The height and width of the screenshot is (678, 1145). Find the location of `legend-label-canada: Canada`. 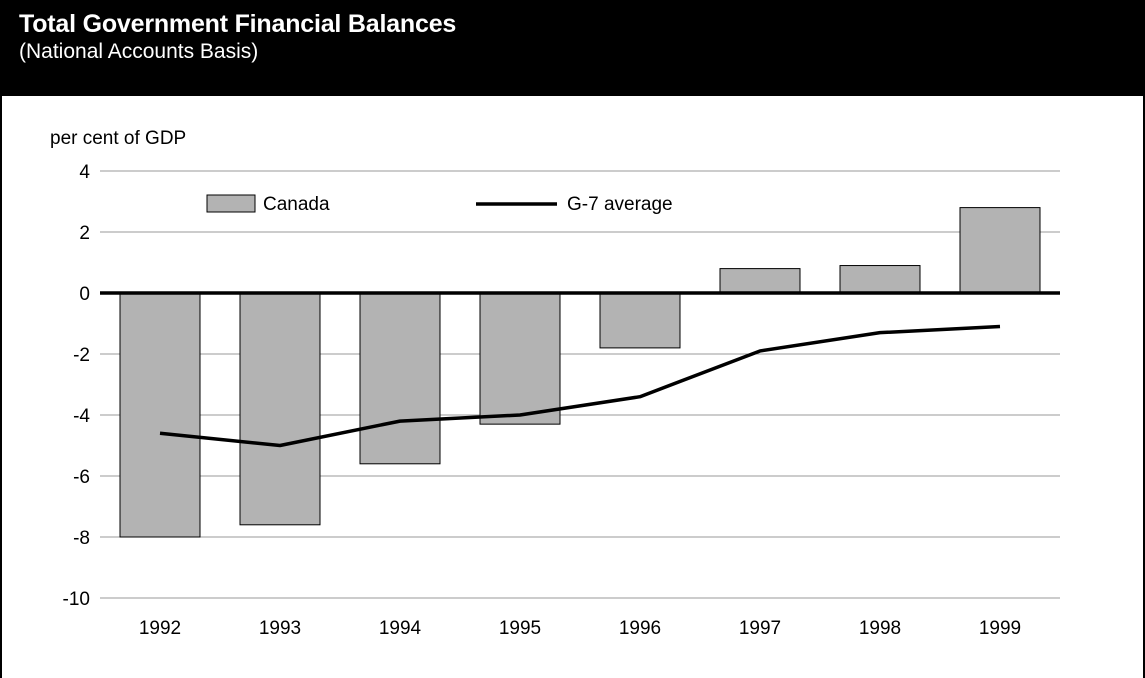

legend-label-canada: Canada is located at coordinates (296, 204).